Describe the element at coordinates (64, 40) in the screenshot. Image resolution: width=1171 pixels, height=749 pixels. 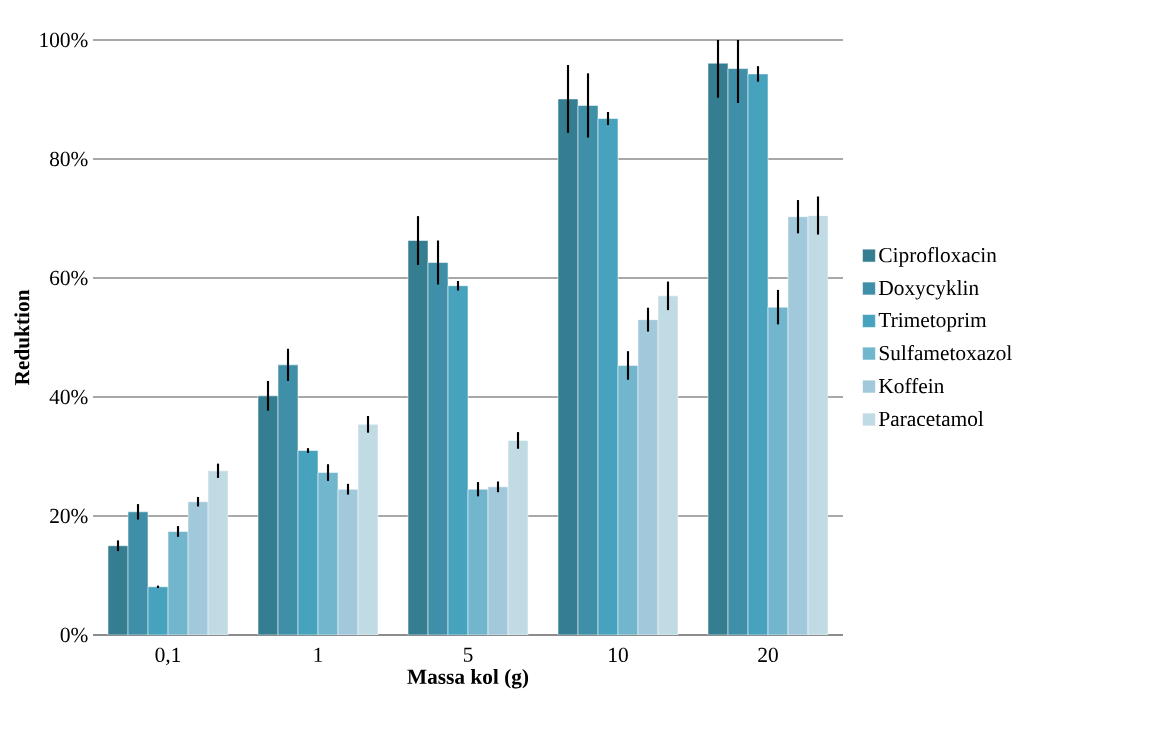
I see `y-tick-label: 100%` at that location.